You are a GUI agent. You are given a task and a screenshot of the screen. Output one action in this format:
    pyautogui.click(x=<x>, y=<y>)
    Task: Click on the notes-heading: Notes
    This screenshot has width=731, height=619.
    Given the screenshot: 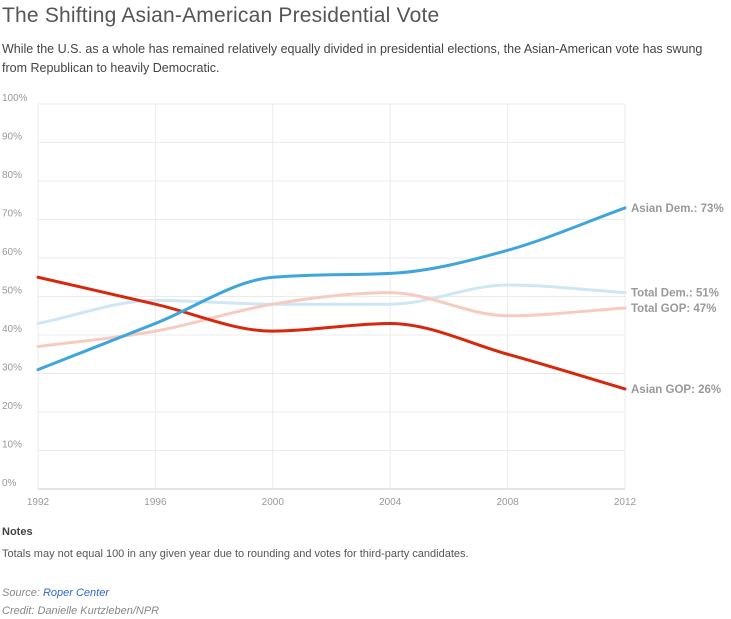 What is the action you would take?
    pyautogui.click(x=17, y=532)
    